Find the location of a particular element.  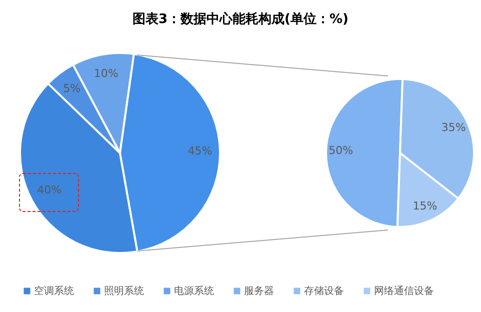

legend-label: 服务器 is located at coordinates (259, 291).